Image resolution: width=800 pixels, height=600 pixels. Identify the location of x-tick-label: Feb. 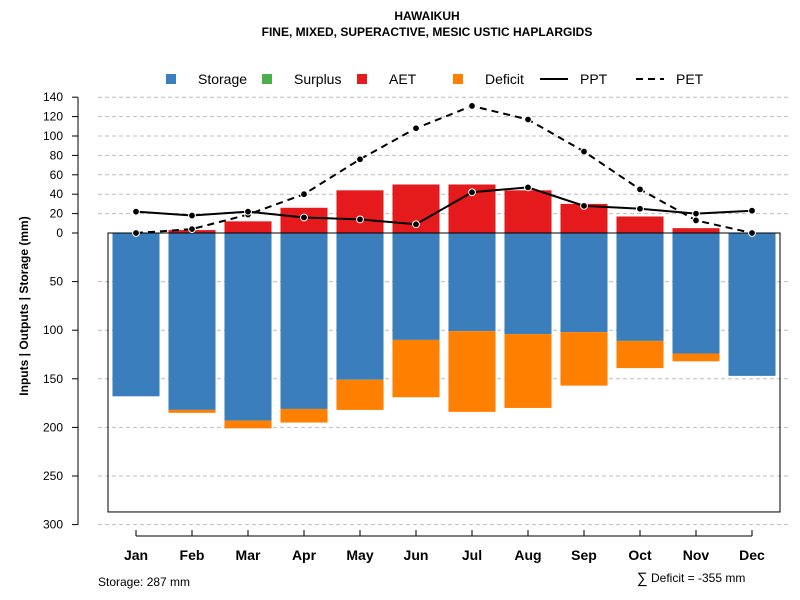
(192, 555).